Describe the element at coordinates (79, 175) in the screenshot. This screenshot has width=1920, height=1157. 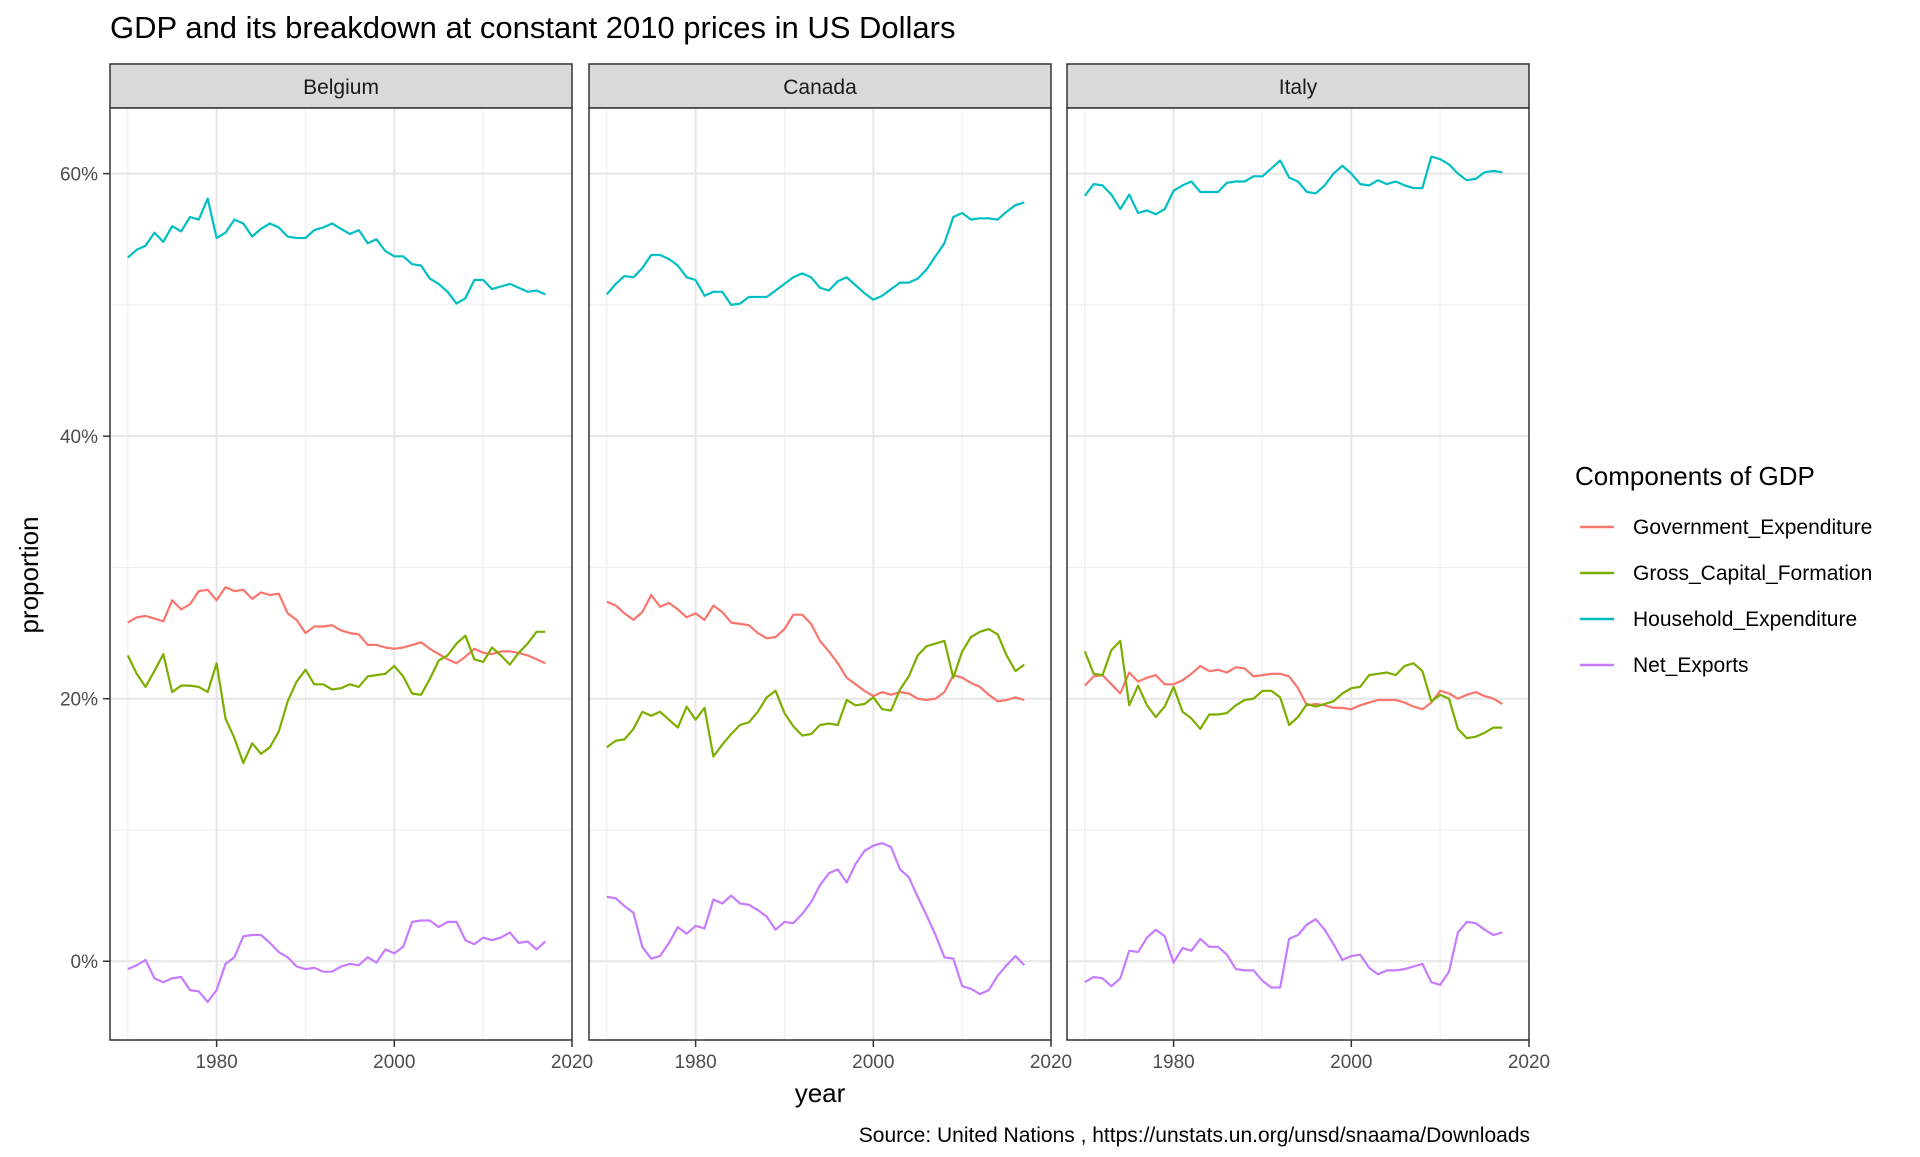
I see `y-tick-label: 60%` at that location.